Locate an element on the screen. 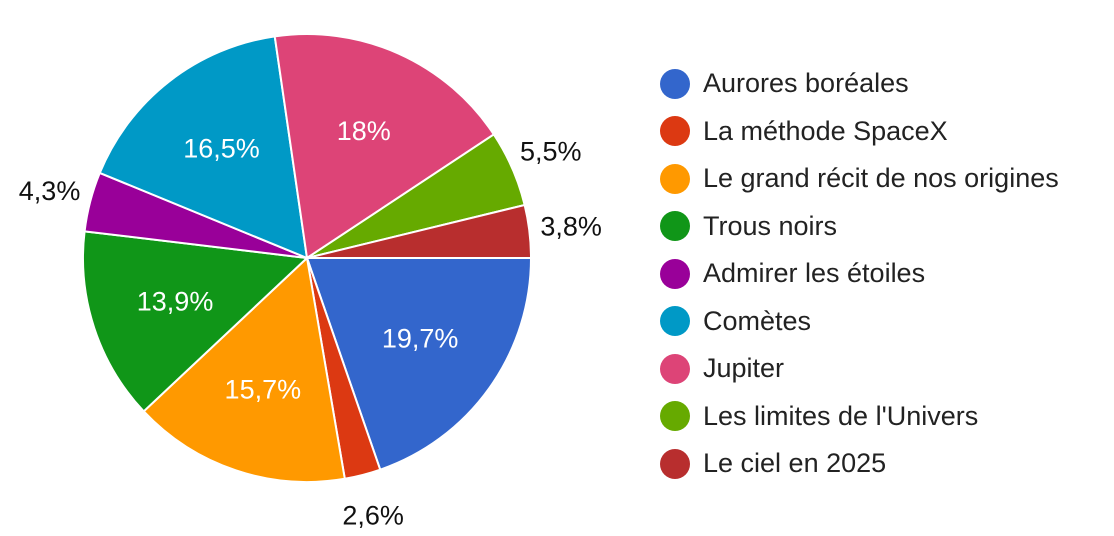 The image size is (1114, 536). legend-item-admirer-les-etoiles: Admirer les étoiles is located at coordinates (859, 274).